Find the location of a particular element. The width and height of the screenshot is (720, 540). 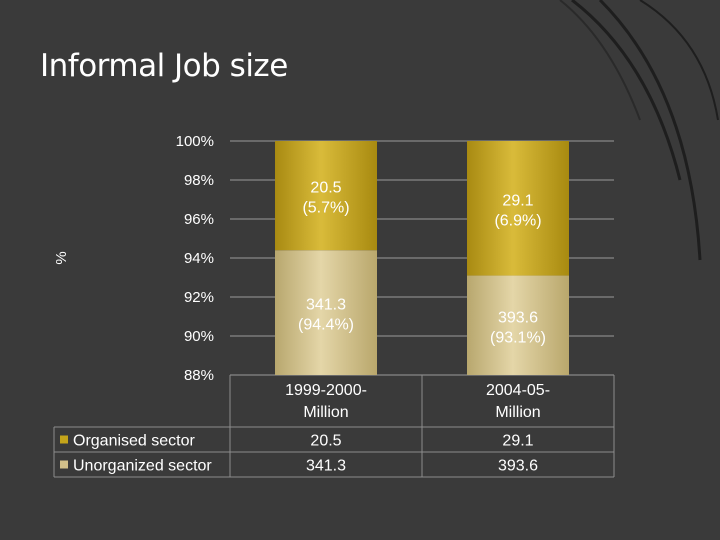

table-cell-value: 341.3 is located at coordinates (326, 466).